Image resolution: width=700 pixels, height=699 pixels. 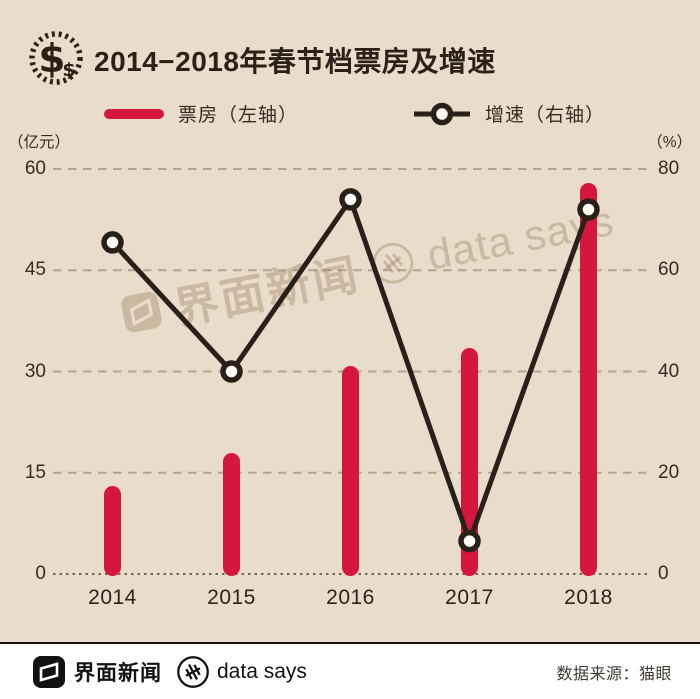 What do you see at coordinates (40, 573) in the screenshot?
I see `tick-left-0: 0` at bounding box center [40, 573].